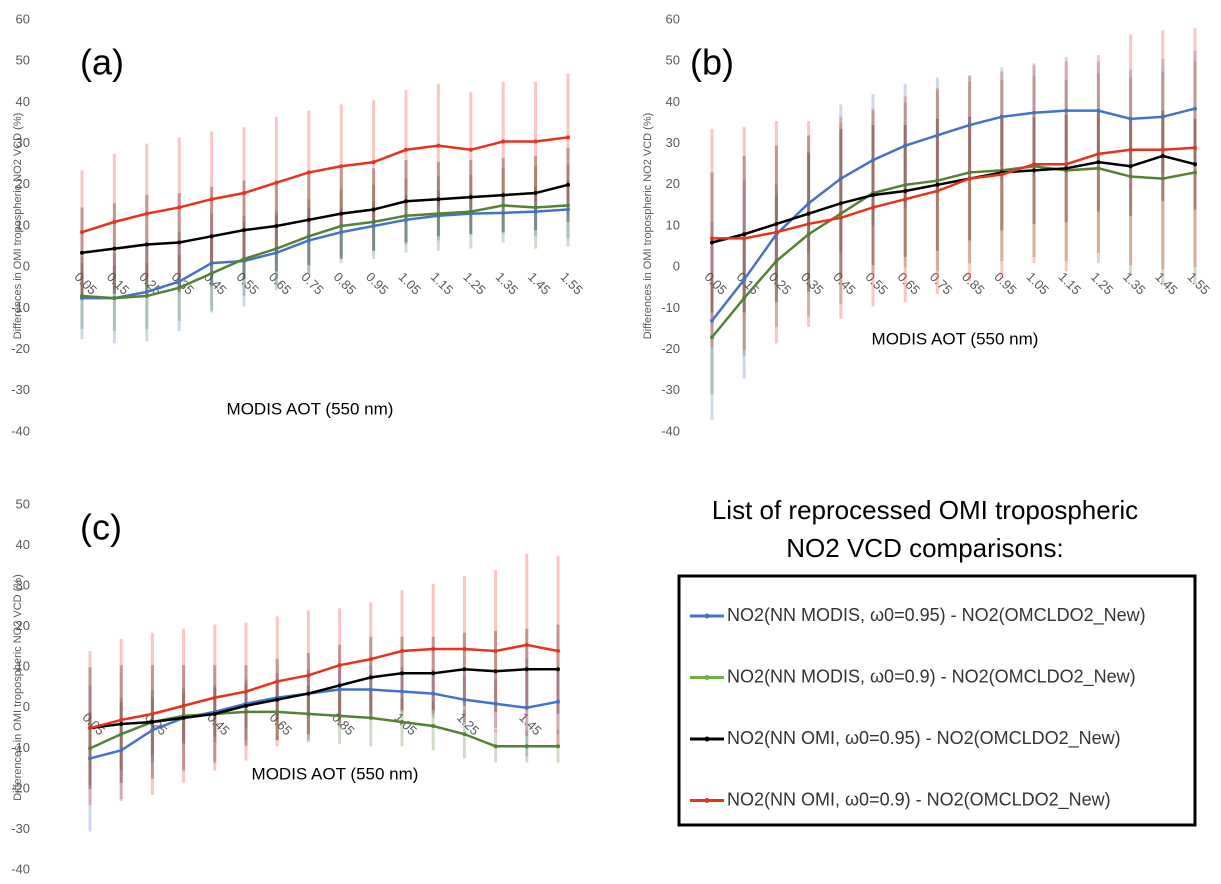  Describe the element at coordinates (673, 60) in the screenshot. I see `y-tick-label: 50` at that location.